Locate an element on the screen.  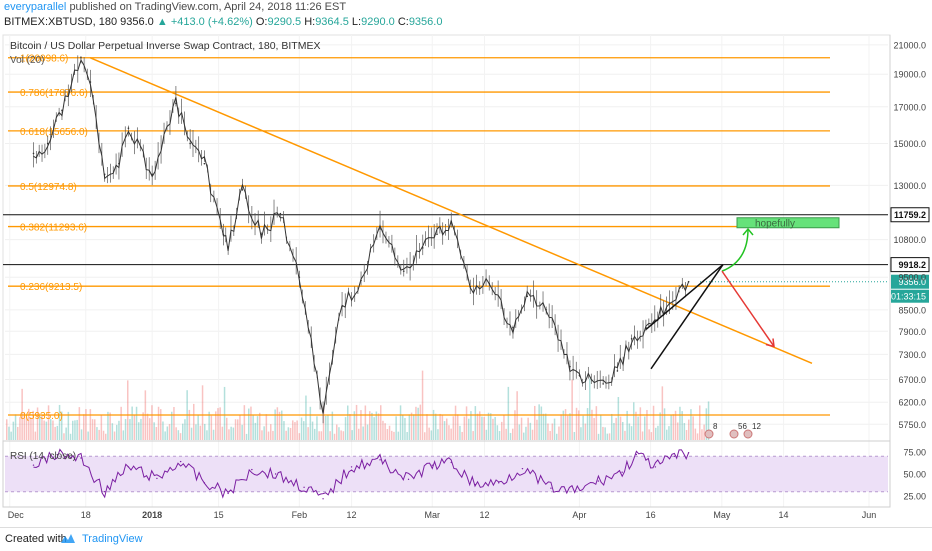
price-tick-label: 17000.0 is located at coordinates (909, 107).